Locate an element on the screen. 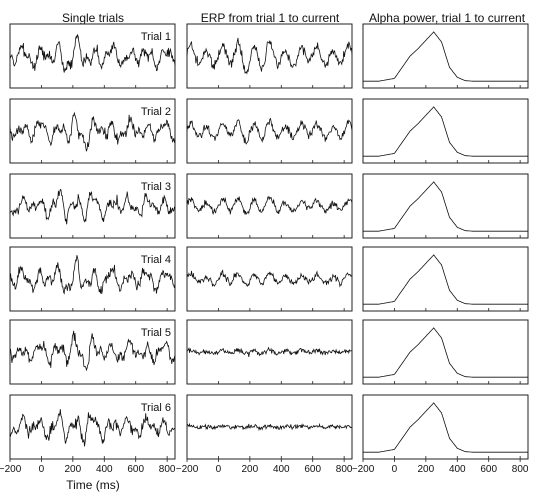 This screenshot has width=536, height=495. trial-label: Trial 3 is located at coordinates (156, 187).